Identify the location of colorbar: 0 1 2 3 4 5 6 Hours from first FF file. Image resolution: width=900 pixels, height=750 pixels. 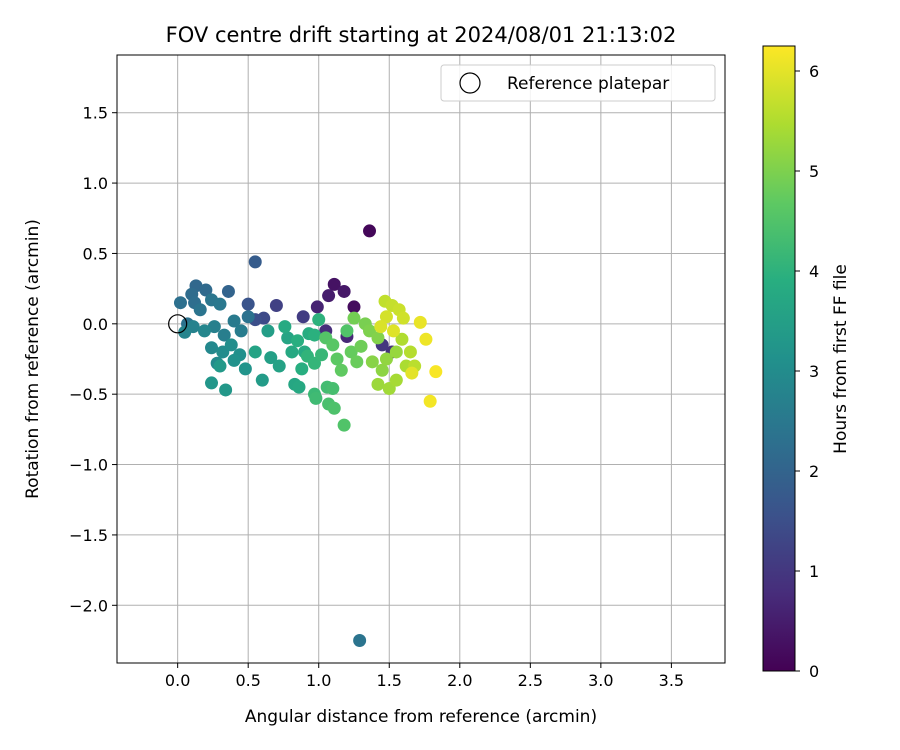
(806, 363).